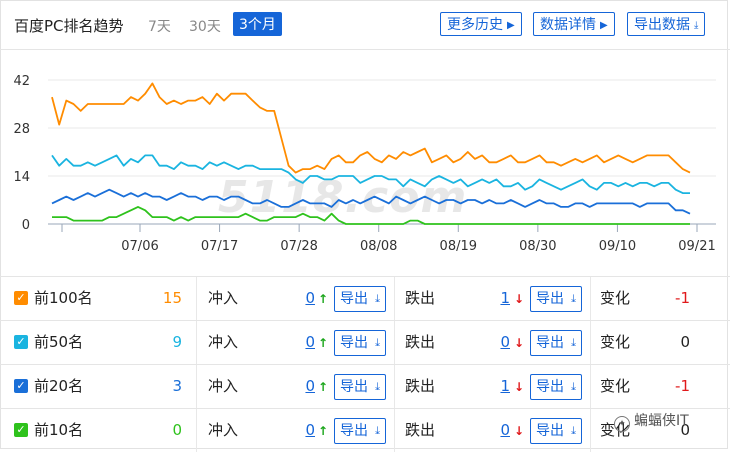 This screenshot has height=452, width=730. What do you see at coordinates (458, 246) in the screenshot?
I see `x-tick-label: 08/19` at bounding box center [458, 246].